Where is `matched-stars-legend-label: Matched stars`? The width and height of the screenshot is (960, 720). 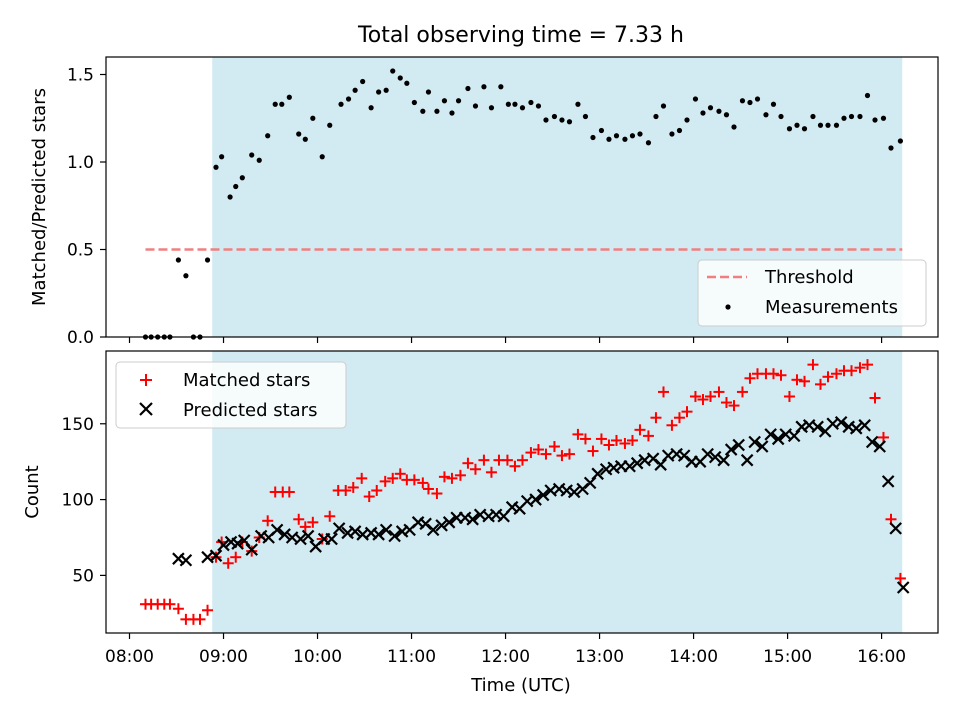 matched-stars-legend-label: Matched stars is located at coordinates (246, 380).